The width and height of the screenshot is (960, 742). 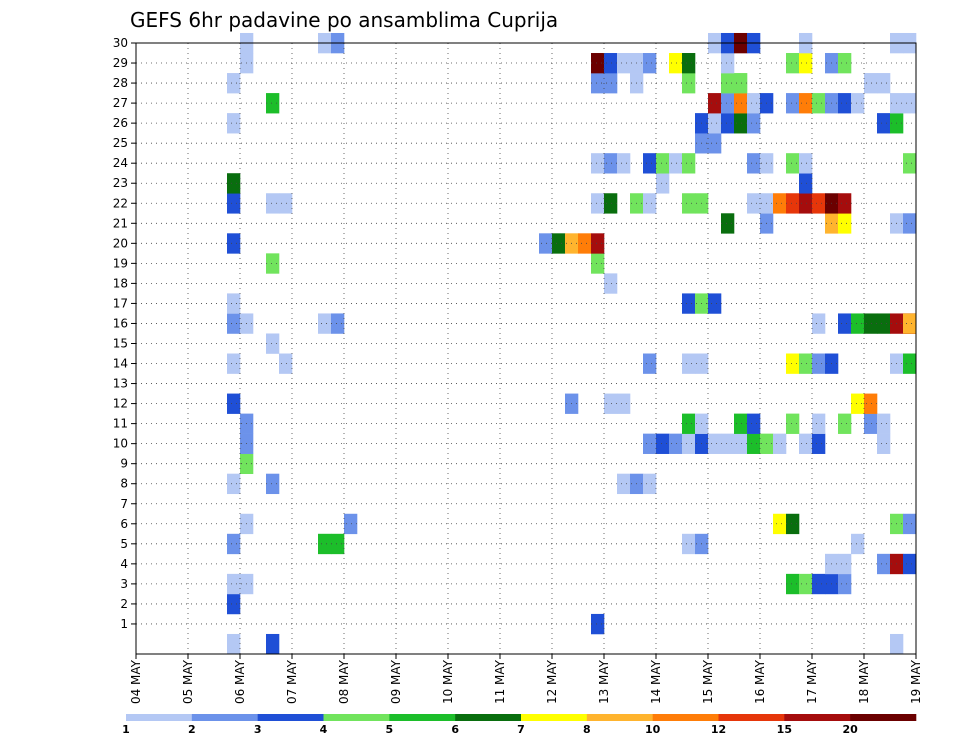 I want to click on y-tick-label: 14, so click(x=120, y=364).